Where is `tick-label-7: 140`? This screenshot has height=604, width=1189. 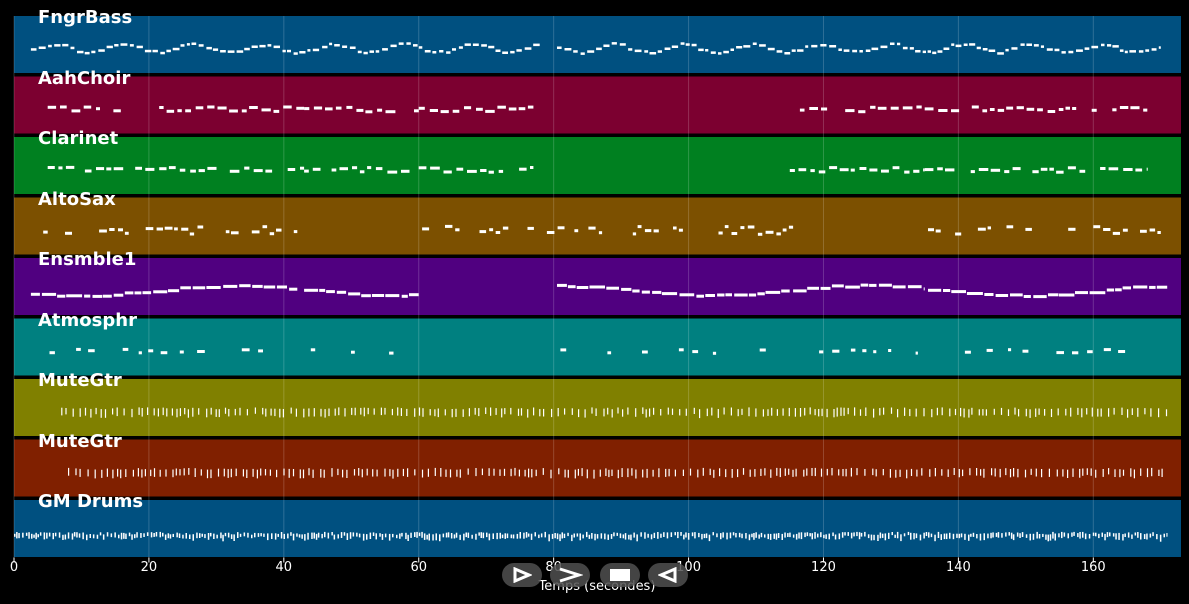 tick-label-7: 140 is located at coordinates (958, 567).